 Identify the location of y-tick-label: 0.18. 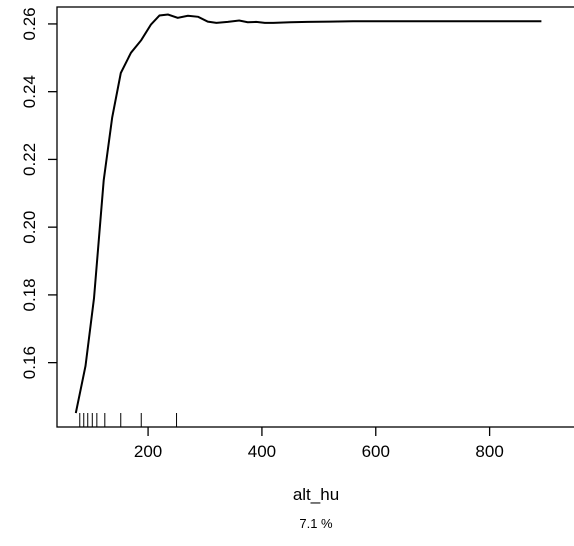
(29, 294).